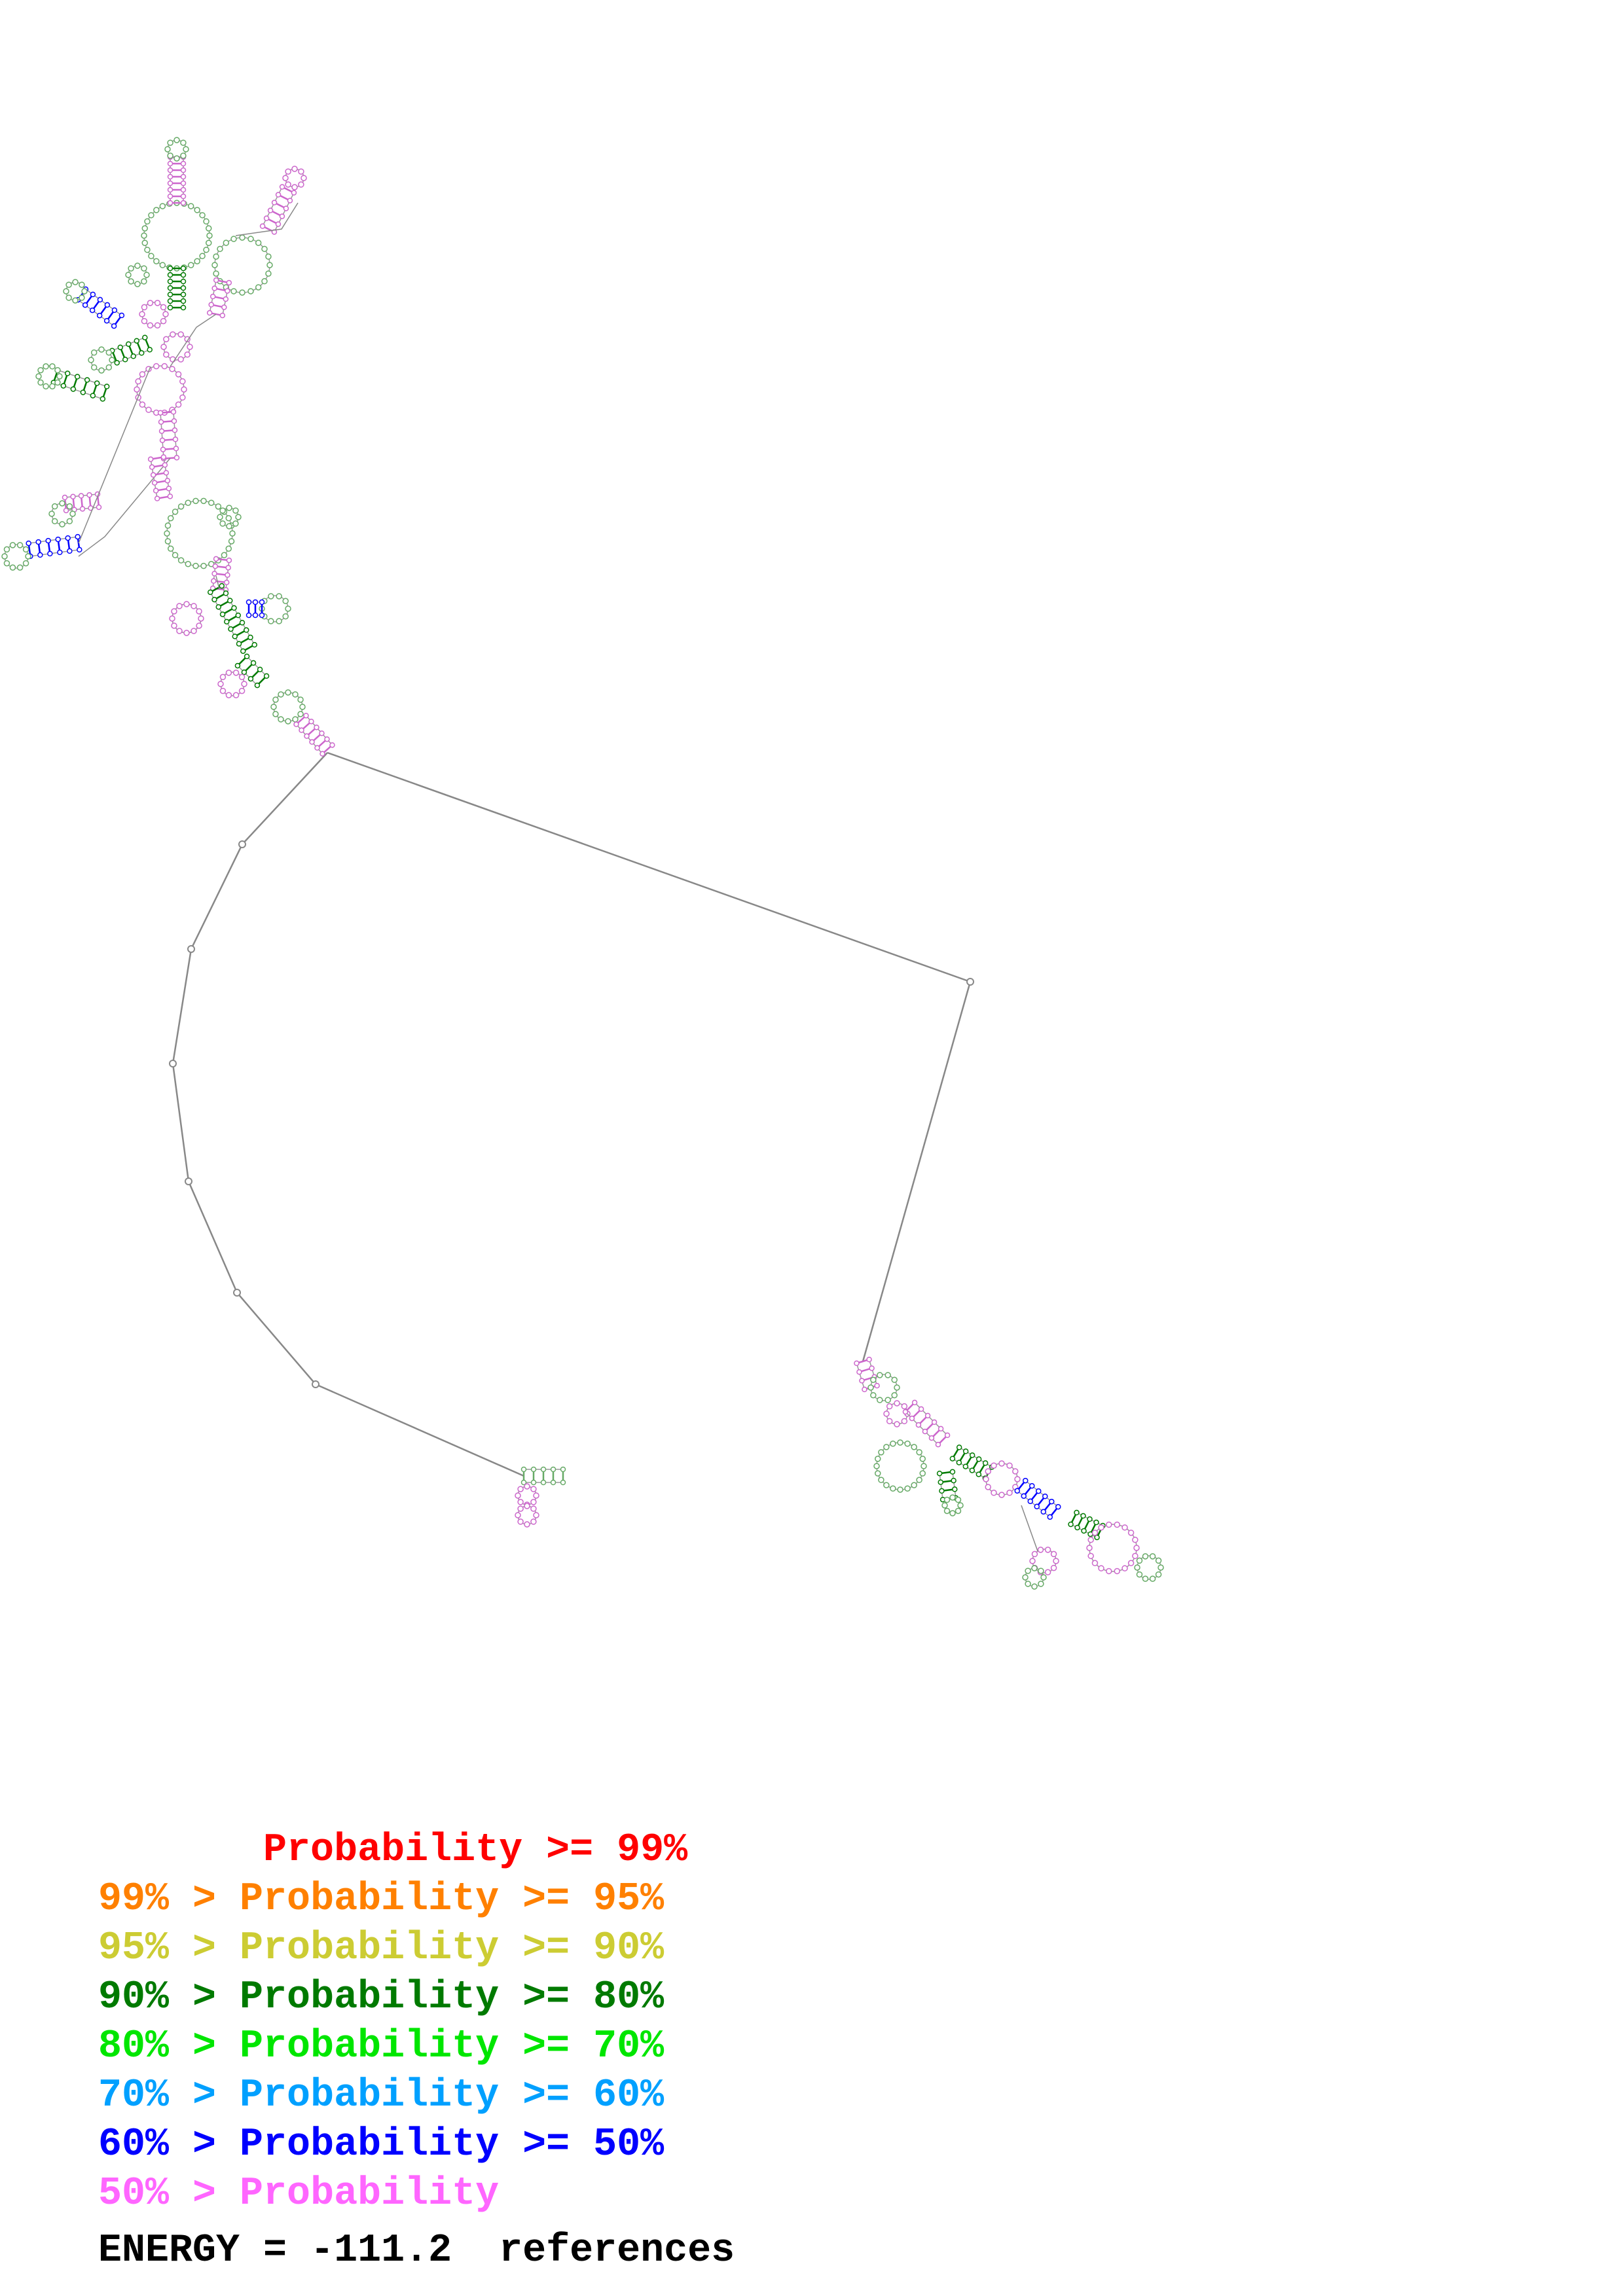 The width and height of the screenshot is (1623, 2296). I want to click on legend-row: Probability >= 99%, so click(392, 1850).